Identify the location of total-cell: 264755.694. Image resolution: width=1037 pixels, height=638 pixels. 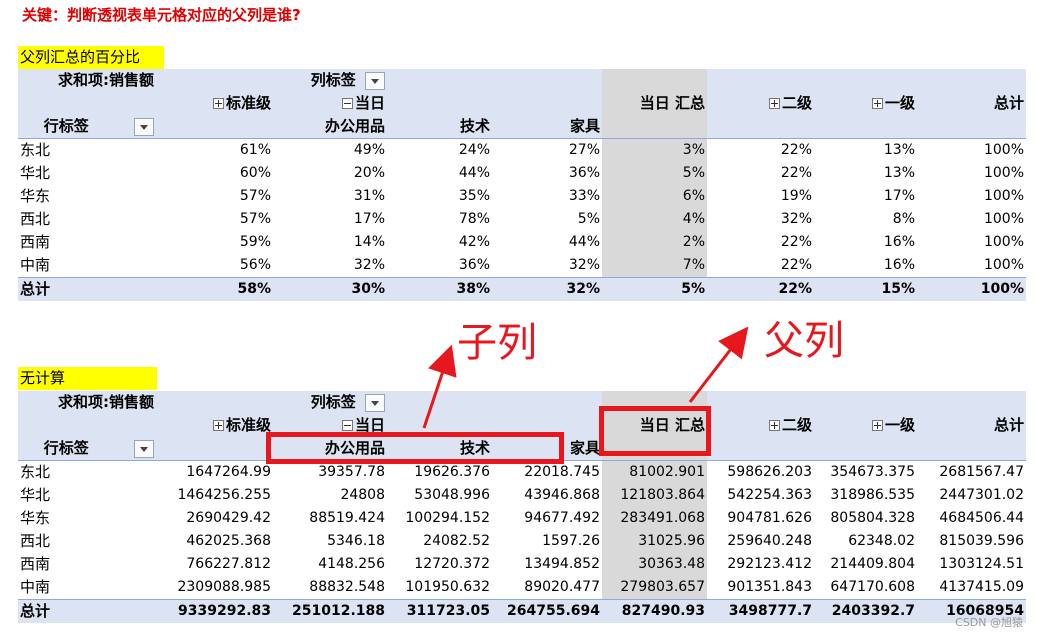
(547, 611).